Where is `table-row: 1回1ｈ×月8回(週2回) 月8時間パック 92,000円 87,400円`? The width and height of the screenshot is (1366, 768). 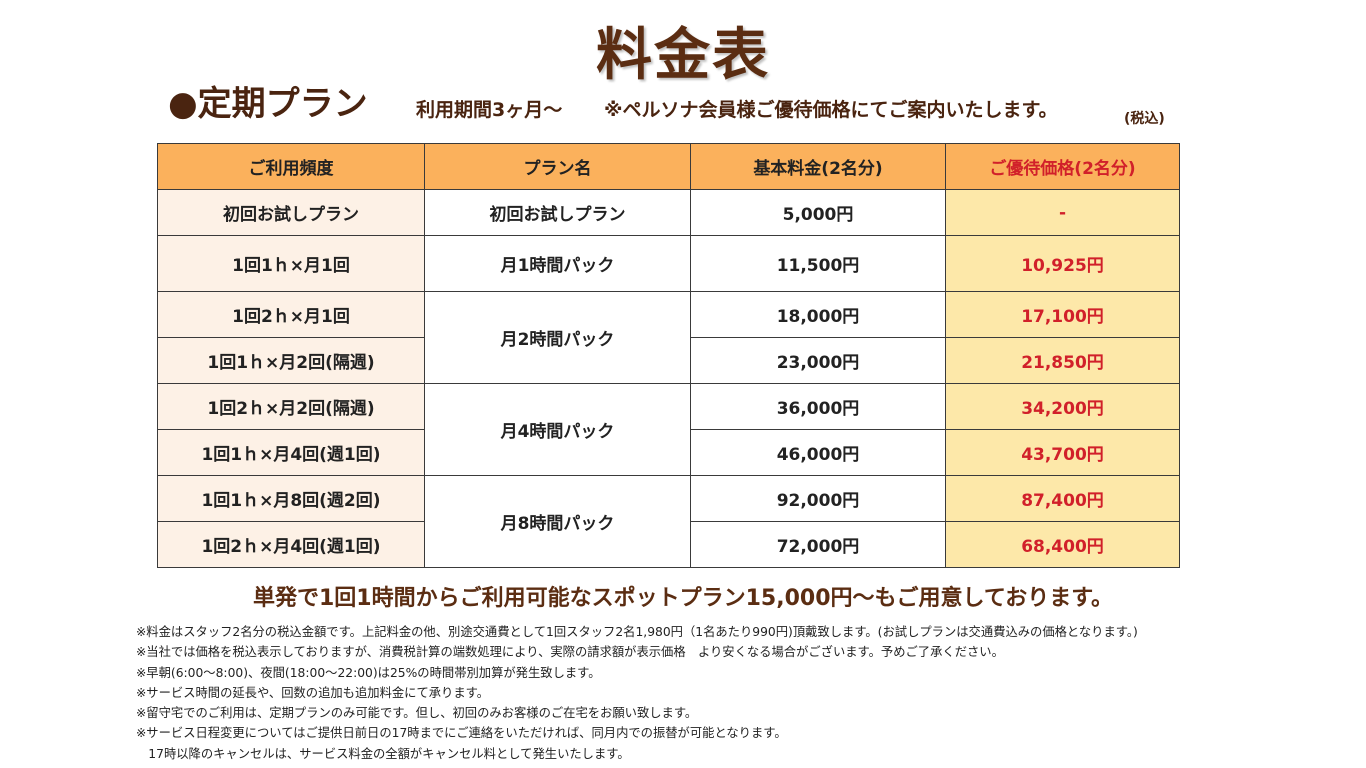
table-row: 1回1ｈ×月8回(週2回) 月8時間パック 92,000円 87,400円 is located at coordinates (668, 521).